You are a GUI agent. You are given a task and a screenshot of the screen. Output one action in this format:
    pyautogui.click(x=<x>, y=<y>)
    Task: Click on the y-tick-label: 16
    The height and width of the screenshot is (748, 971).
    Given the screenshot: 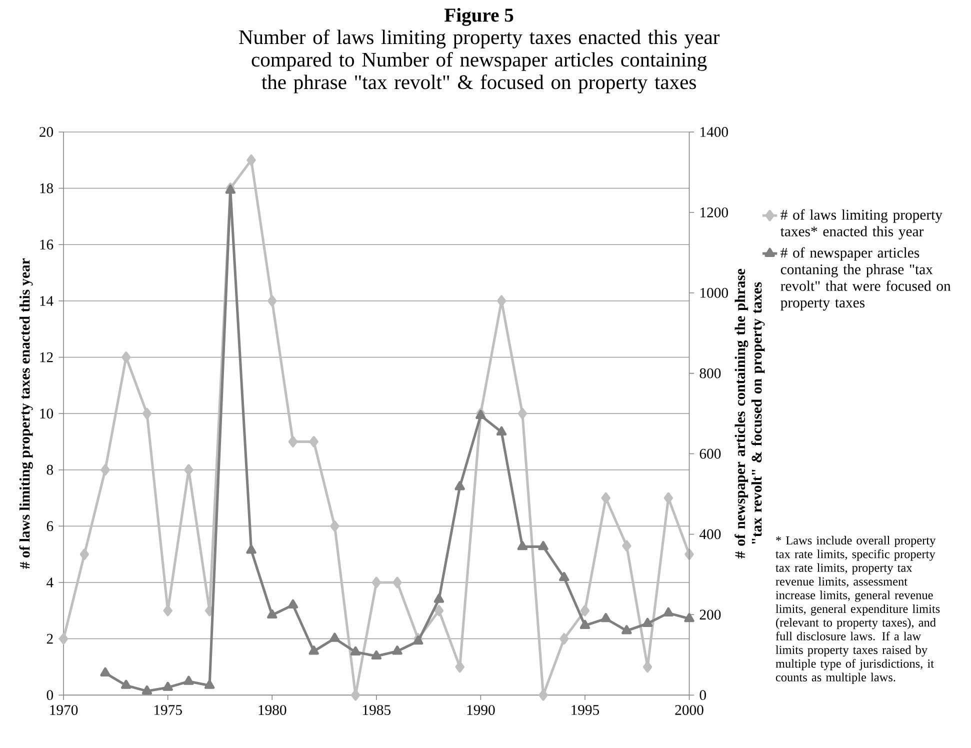 What is the action you would take?
    pyautogui.click(x=47, y=245)
    